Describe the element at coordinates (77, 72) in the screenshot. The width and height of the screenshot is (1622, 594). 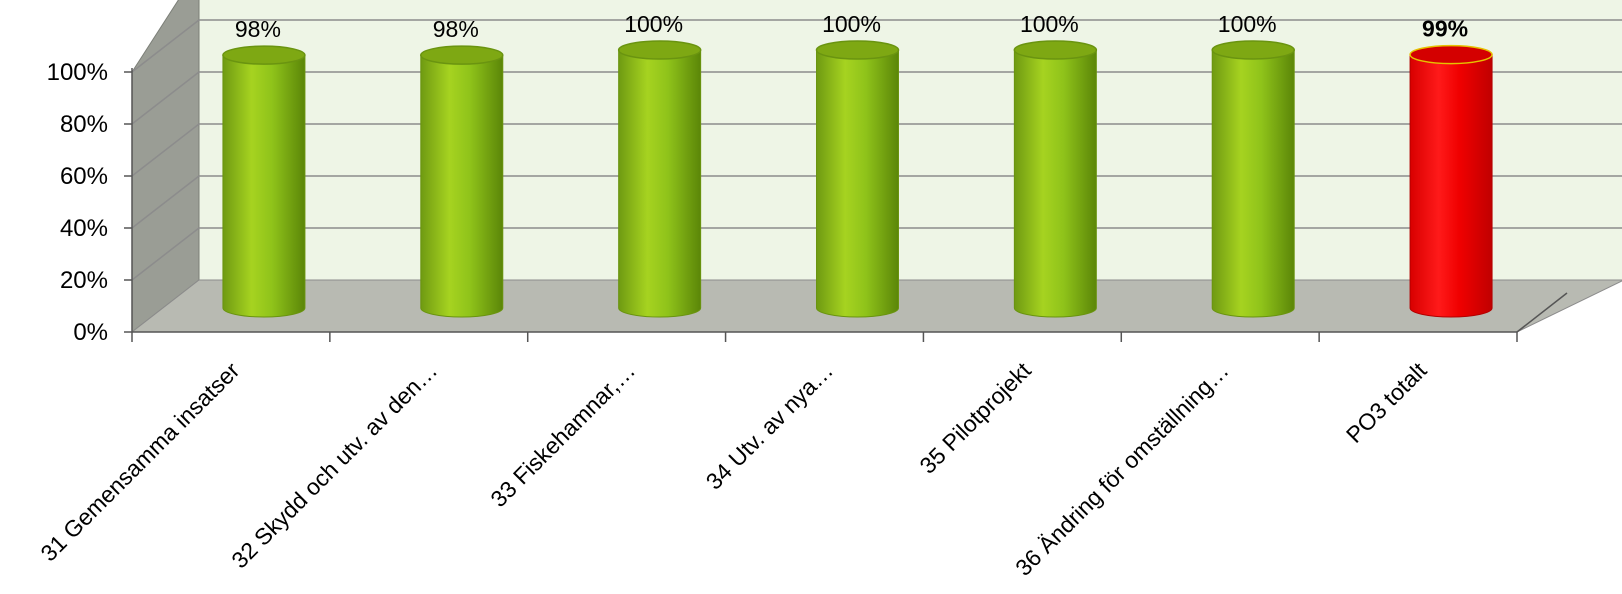
I see `y-tick-label: 100%` at that location.